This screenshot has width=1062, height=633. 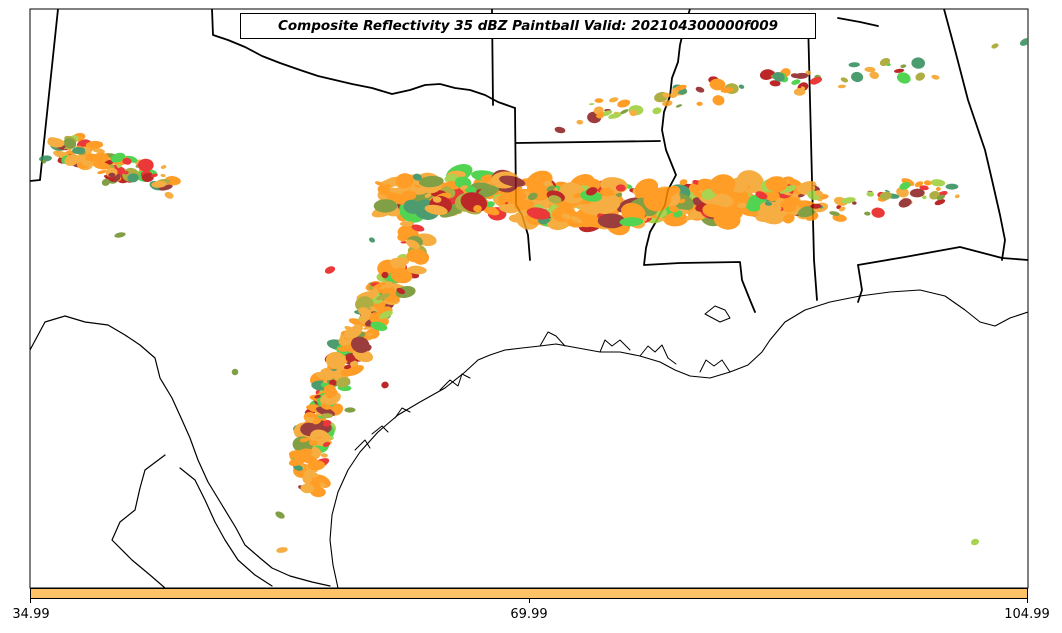 I want to click on state-boundary-ar-la, so click(x=588, y=142).